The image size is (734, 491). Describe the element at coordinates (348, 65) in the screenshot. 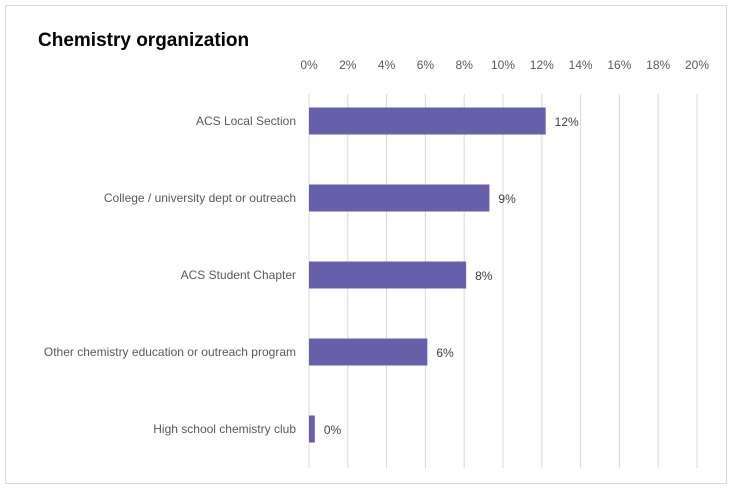

I see `x-tick-label: 2%` at that location.